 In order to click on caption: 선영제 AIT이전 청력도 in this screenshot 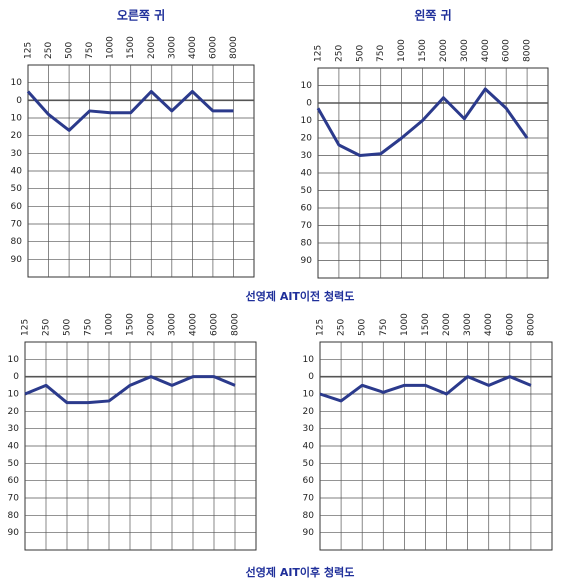, I will do `click(300, 296)`.